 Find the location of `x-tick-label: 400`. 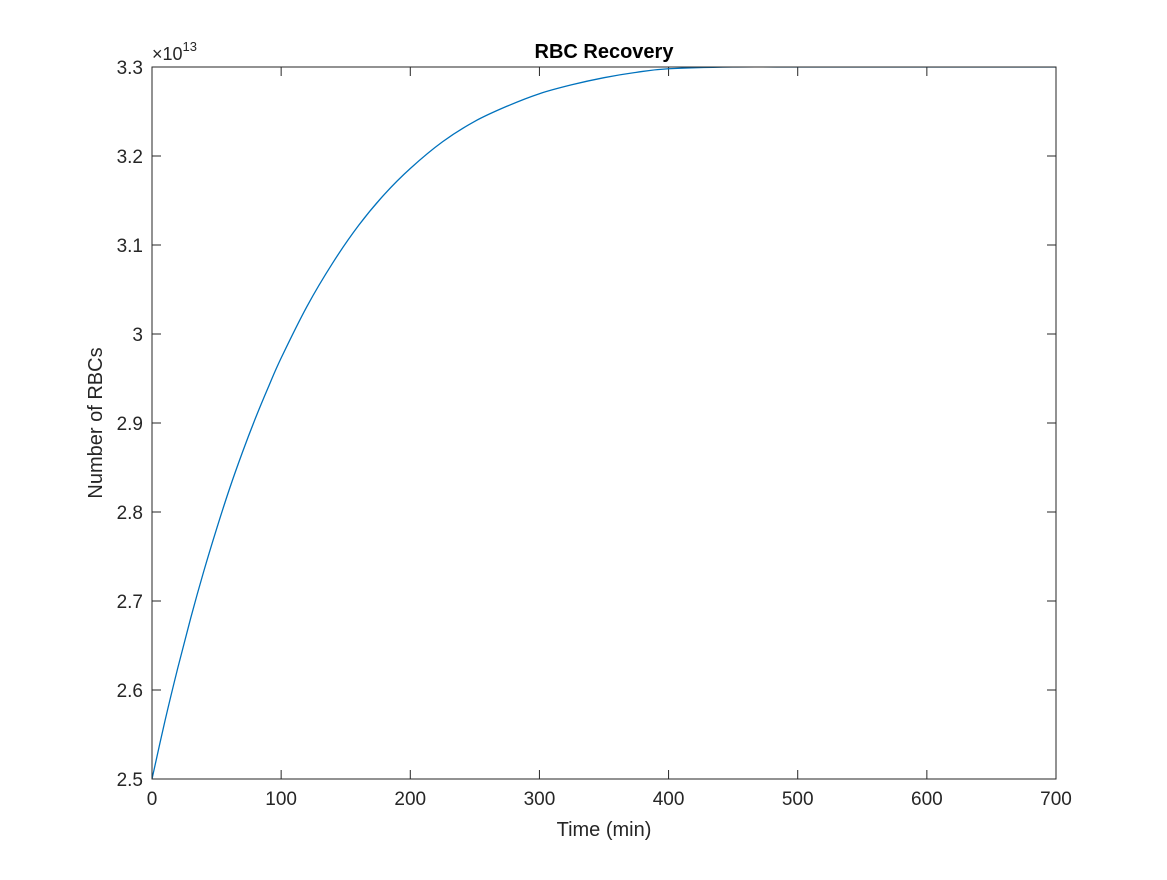

x-tick-label: 400 is located at coordinates (669, 799).